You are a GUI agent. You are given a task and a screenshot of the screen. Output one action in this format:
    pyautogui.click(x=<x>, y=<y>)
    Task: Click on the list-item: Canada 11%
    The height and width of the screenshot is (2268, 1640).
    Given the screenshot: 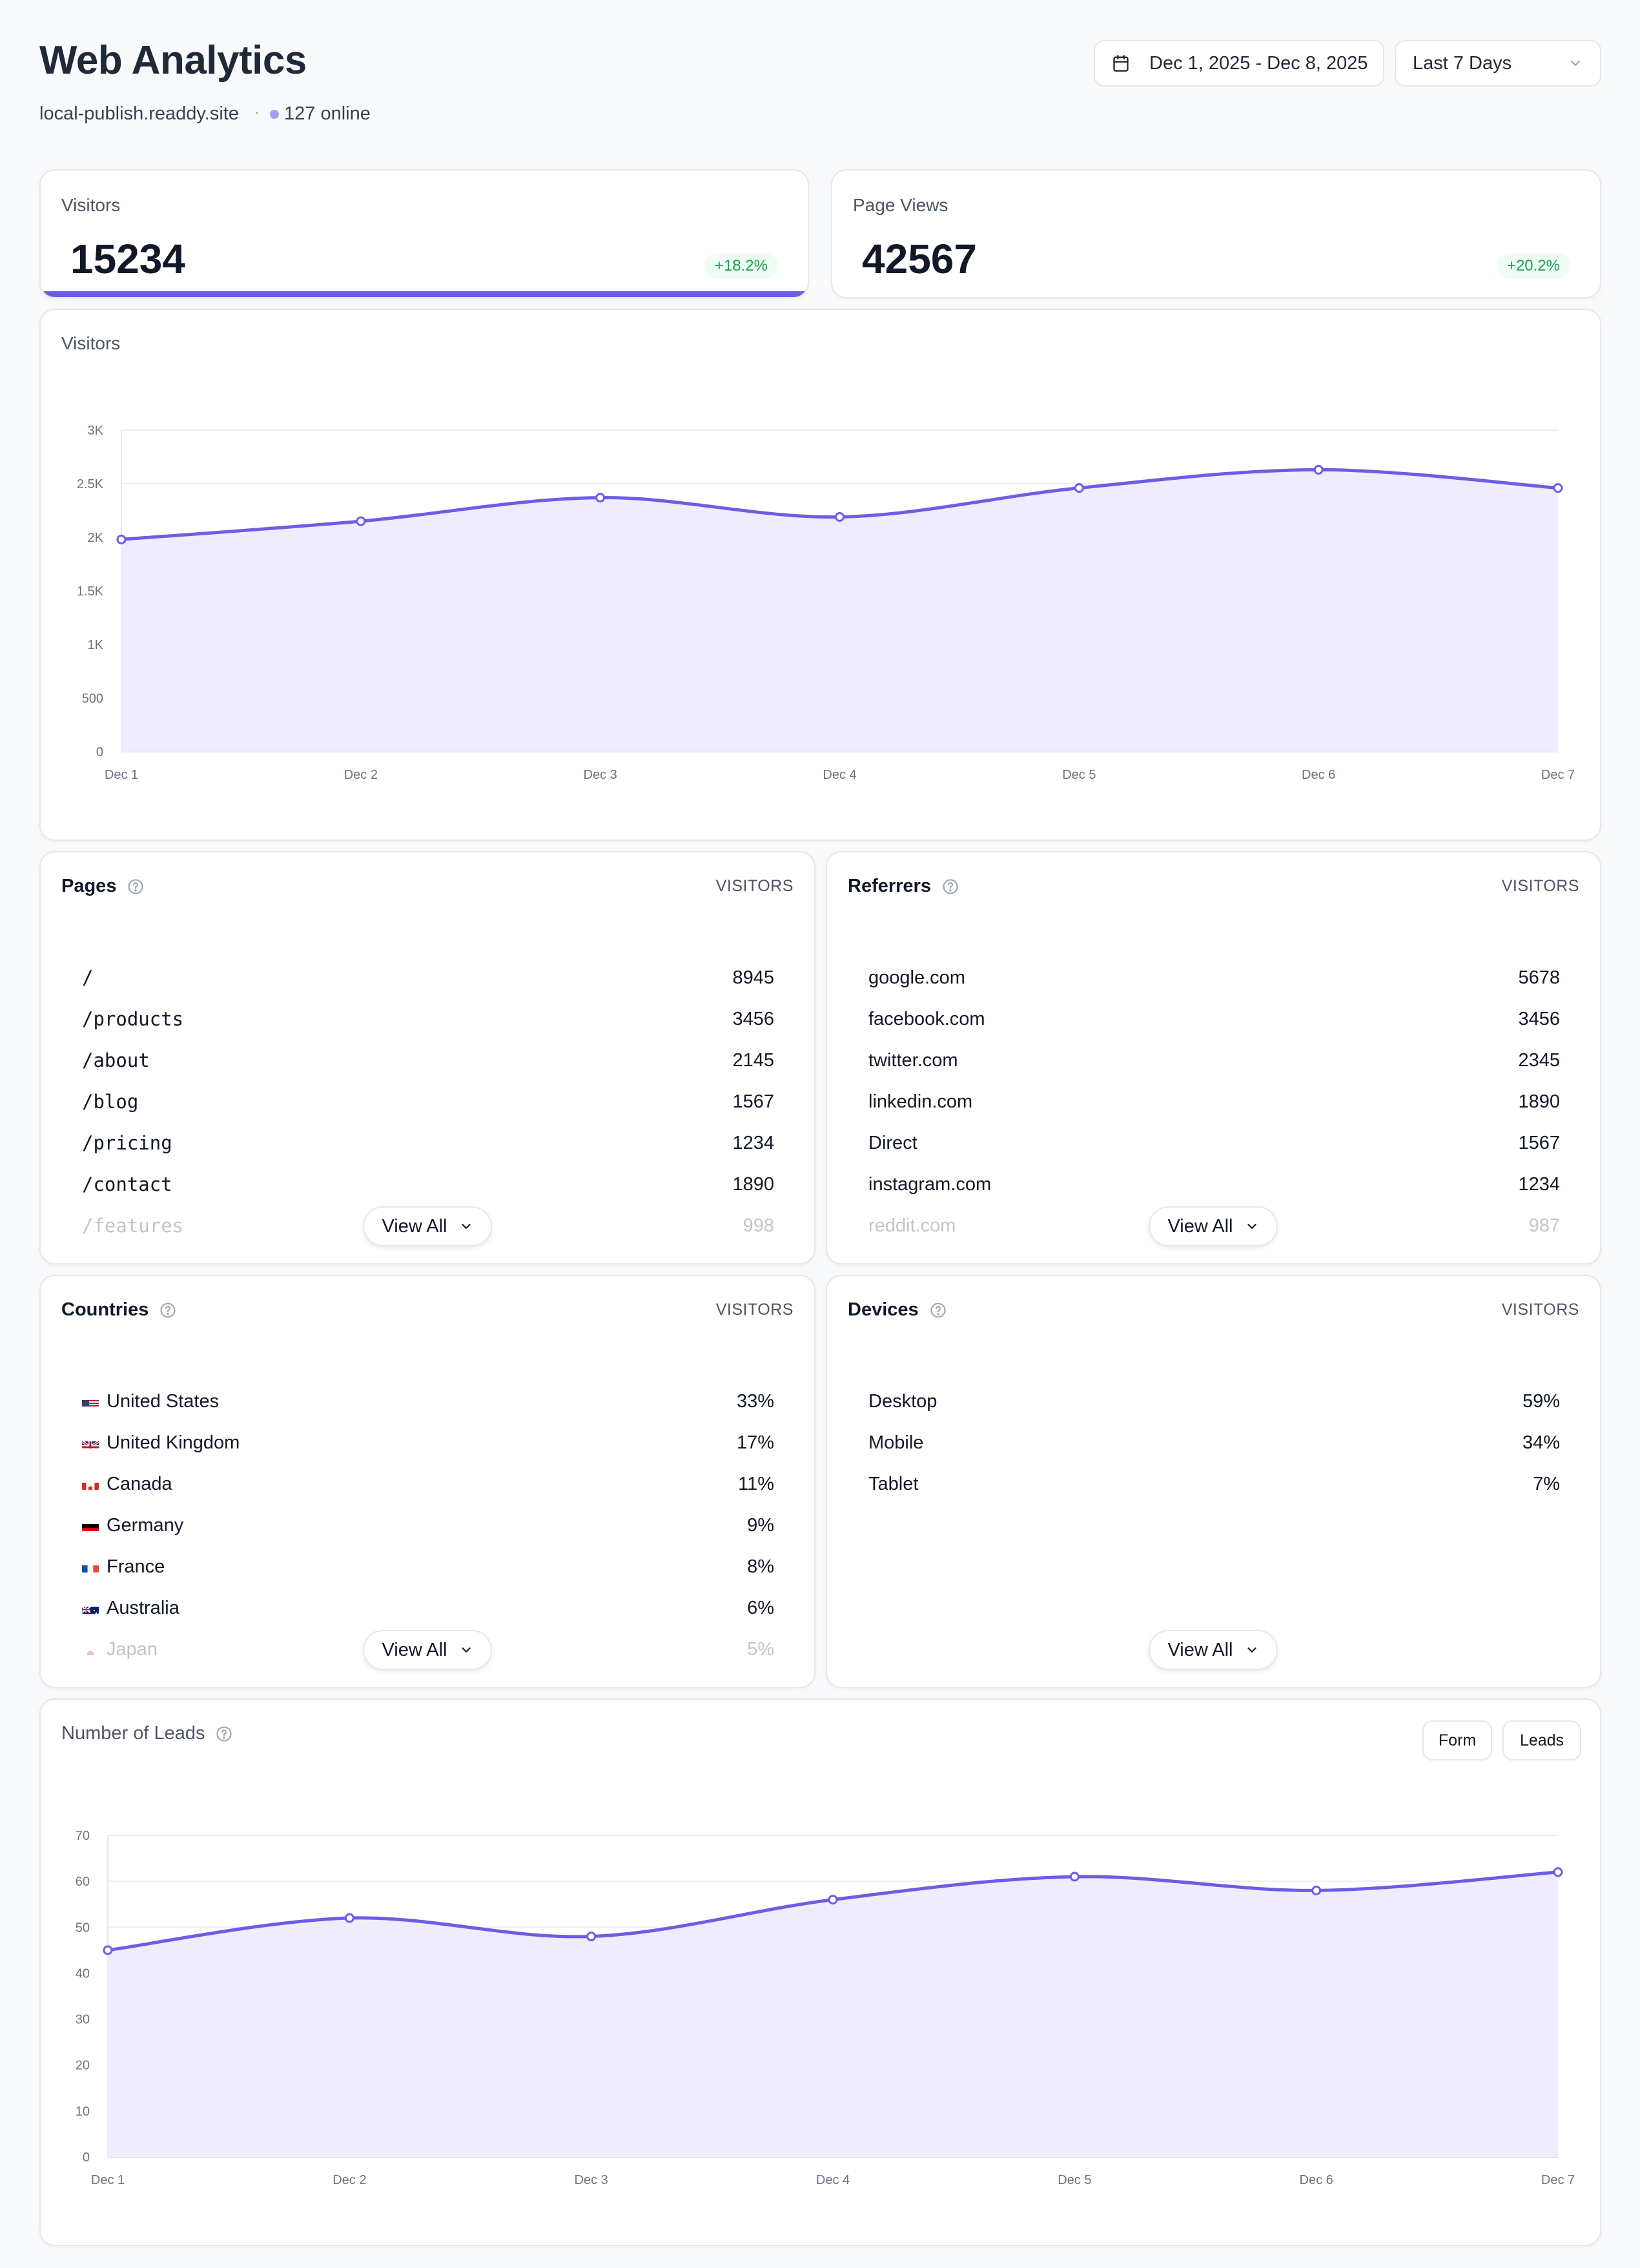 What is the action you would take?
    pyautogui.click(x=428, y=1484)
    